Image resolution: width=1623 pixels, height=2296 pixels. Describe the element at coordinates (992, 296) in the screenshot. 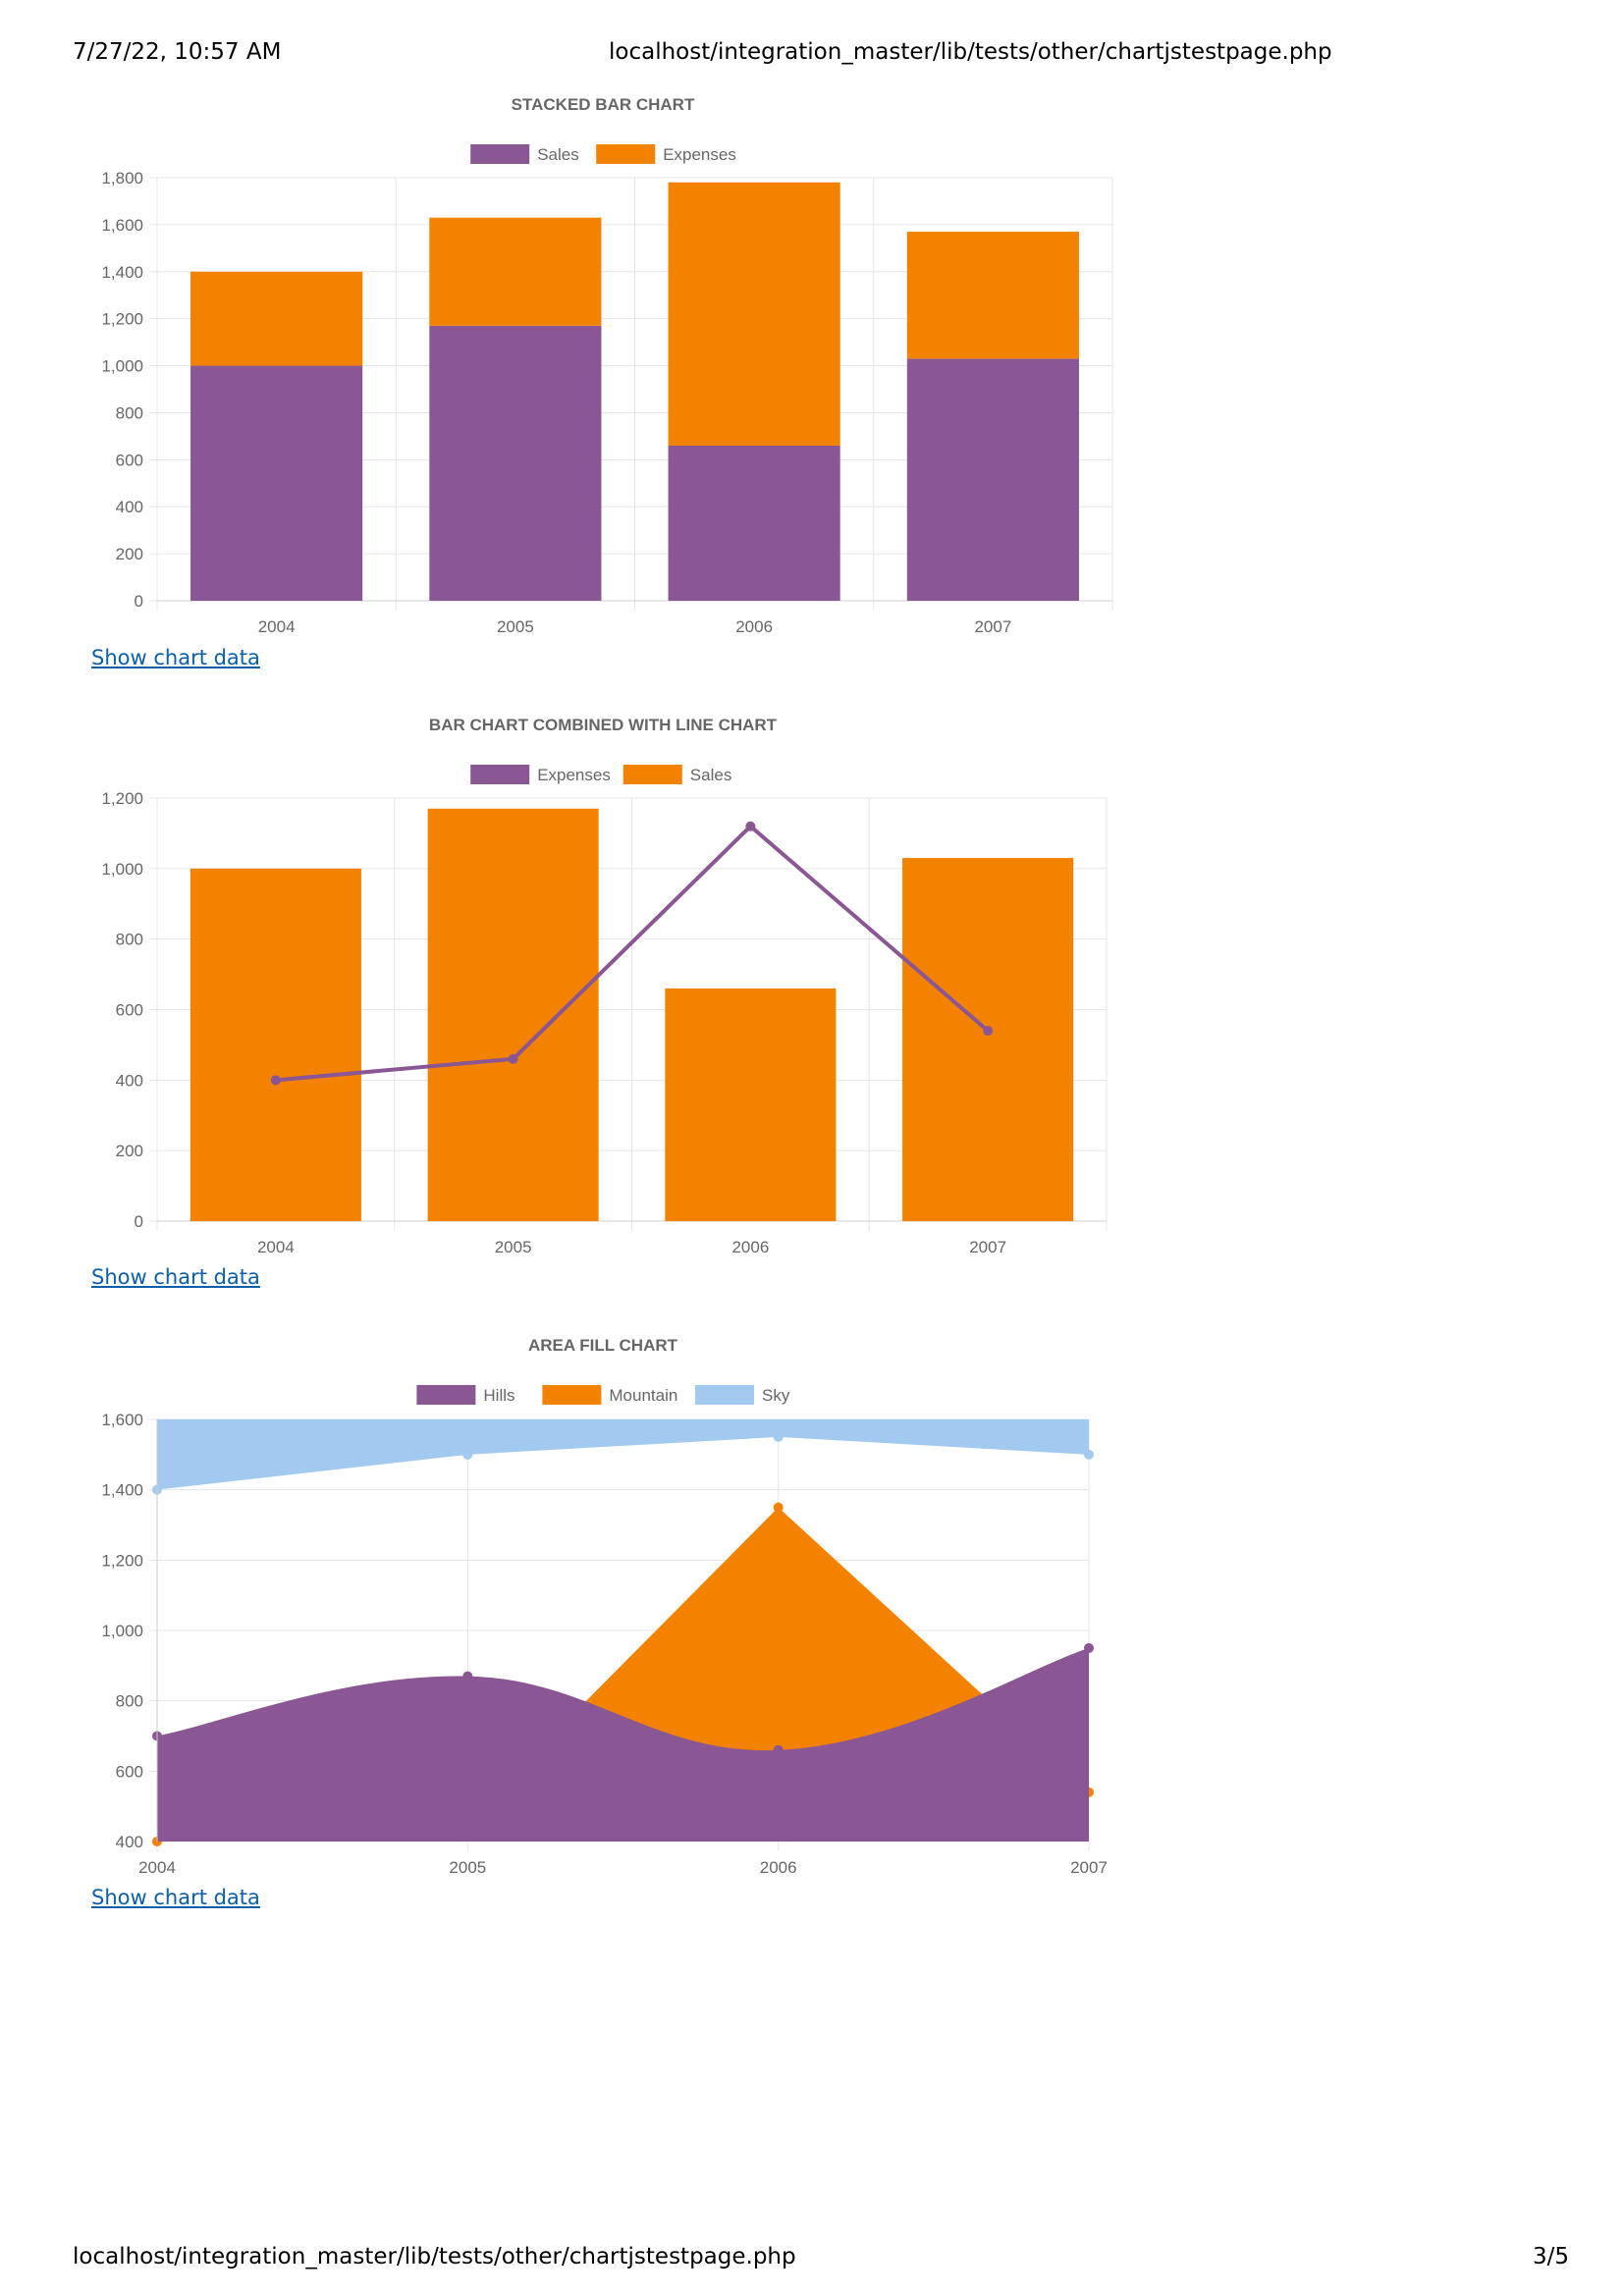

I see `bar-expenses-2007` at that location.